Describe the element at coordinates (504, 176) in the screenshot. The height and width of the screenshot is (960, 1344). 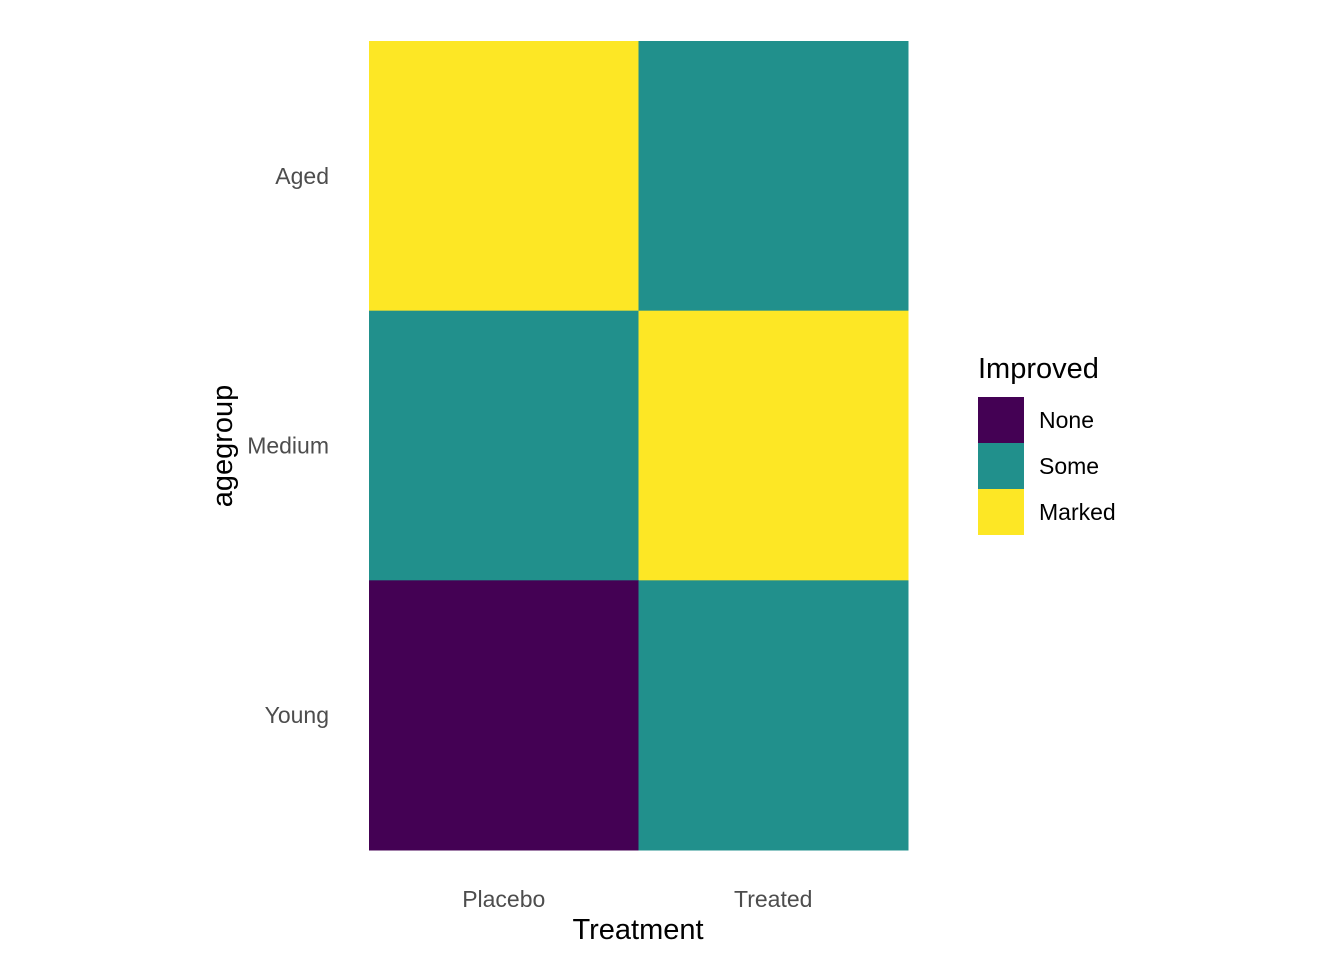
I see `heatmap-cell-placebo-aged` at that location.